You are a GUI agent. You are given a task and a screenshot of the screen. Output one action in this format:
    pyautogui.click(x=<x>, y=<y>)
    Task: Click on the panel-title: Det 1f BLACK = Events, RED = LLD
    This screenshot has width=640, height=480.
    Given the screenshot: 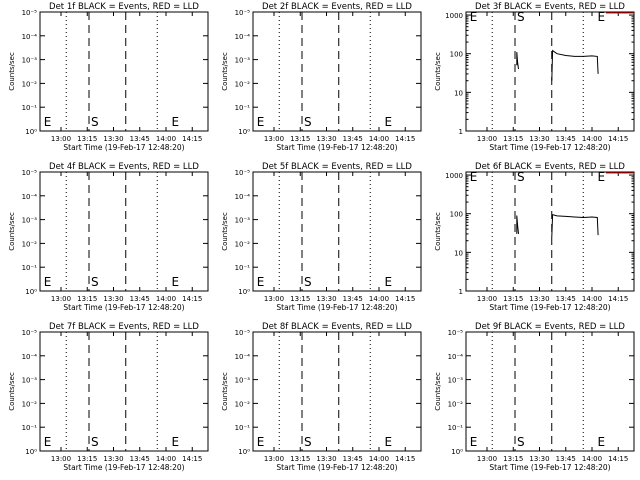 What is the action you would take?
    pyautogui.click(x=124, y=7)
    